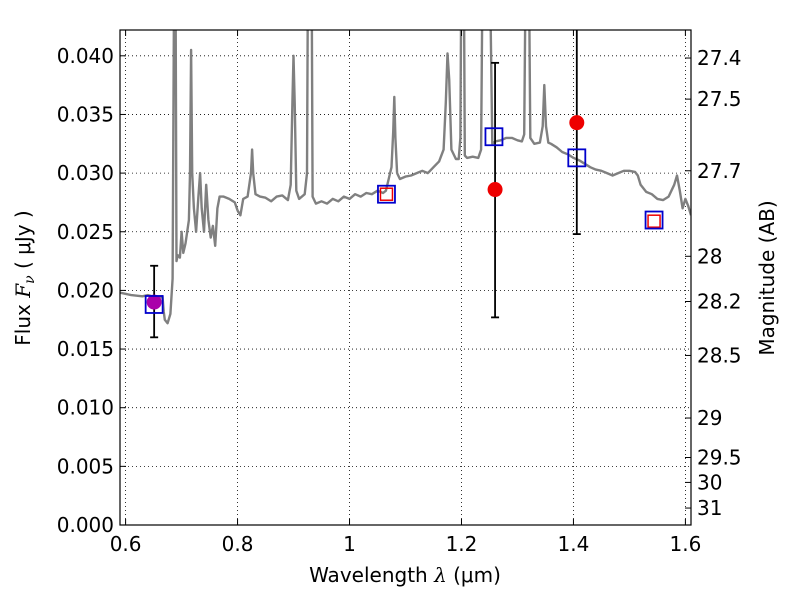 This screenshot has height=600, width=800. Describe the element at coordinates (709, 482) in the screenshot. I see `y2-tick-label: 30` at that location.